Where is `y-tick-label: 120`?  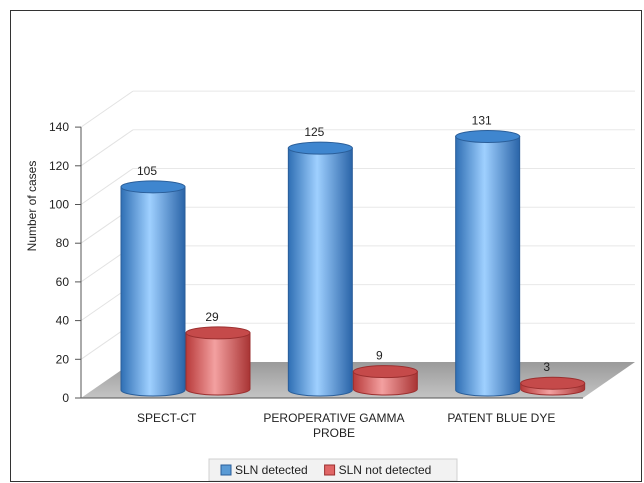
y-tick-label: 120 is located at coordinates (59, 166).